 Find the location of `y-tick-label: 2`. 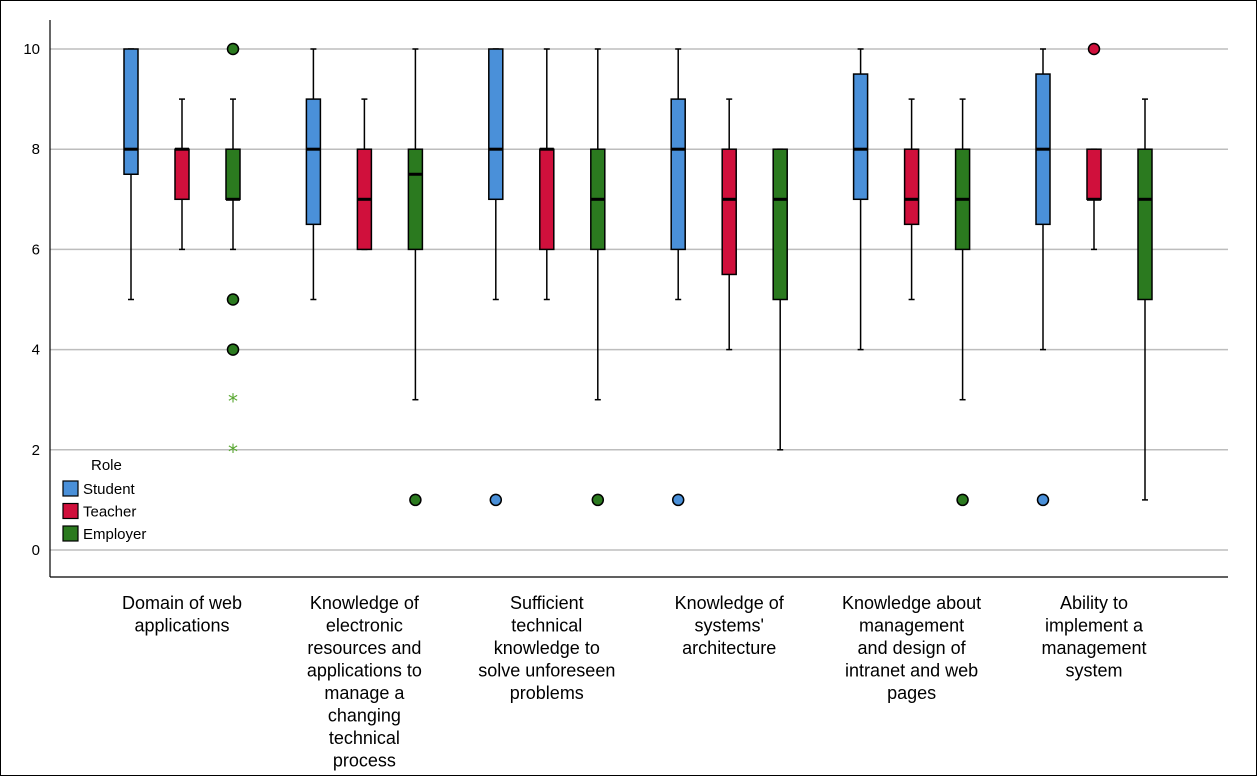

y-tick-label: 2 is located at coordinates (36, 450).